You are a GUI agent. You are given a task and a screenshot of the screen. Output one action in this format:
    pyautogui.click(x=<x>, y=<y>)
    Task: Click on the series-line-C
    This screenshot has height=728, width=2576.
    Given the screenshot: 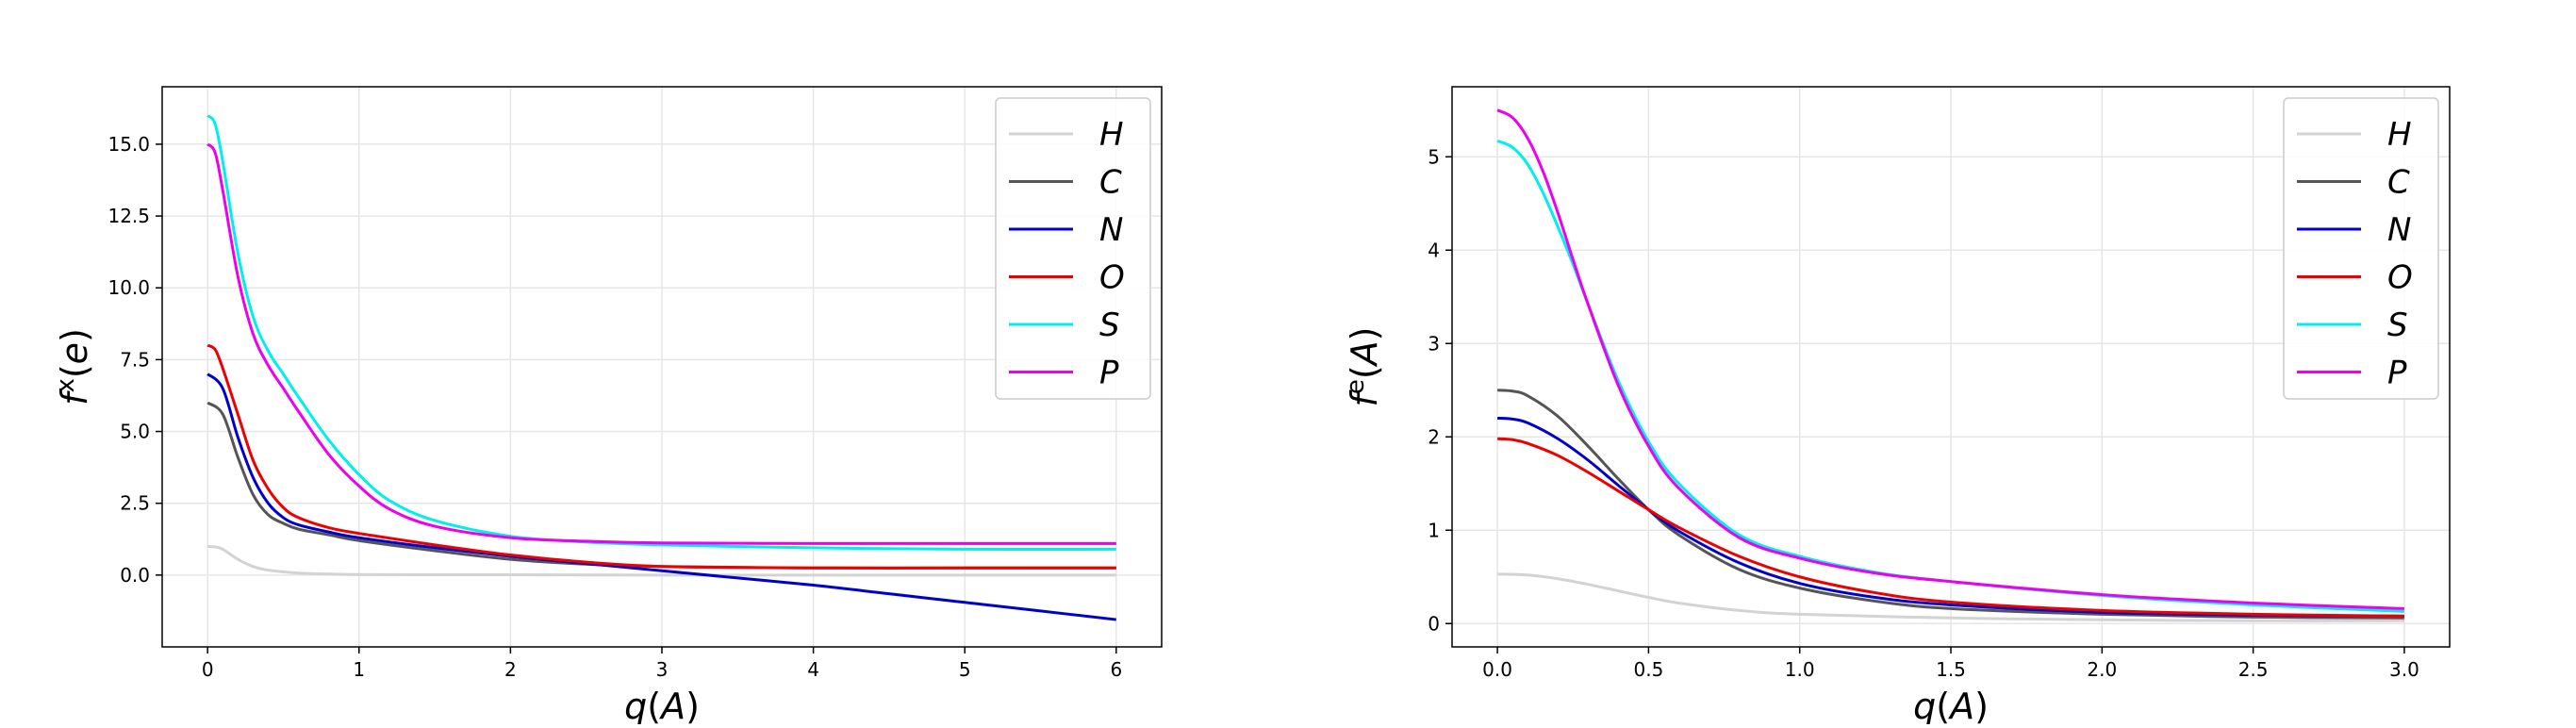 What is the action you would take?
    pyautogui.click(x=1950, y=504)
    